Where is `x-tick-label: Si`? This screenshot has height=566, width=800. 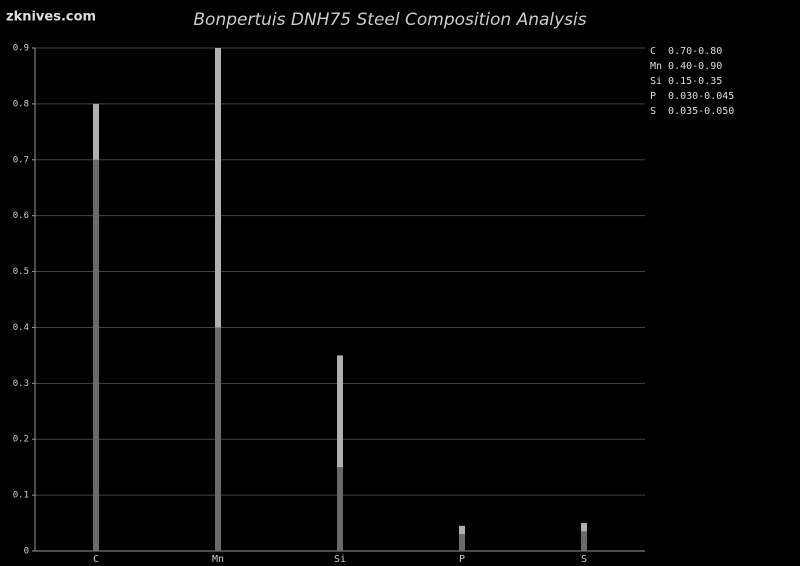
x-tick-label: Si is located at coordinates (340, 559).